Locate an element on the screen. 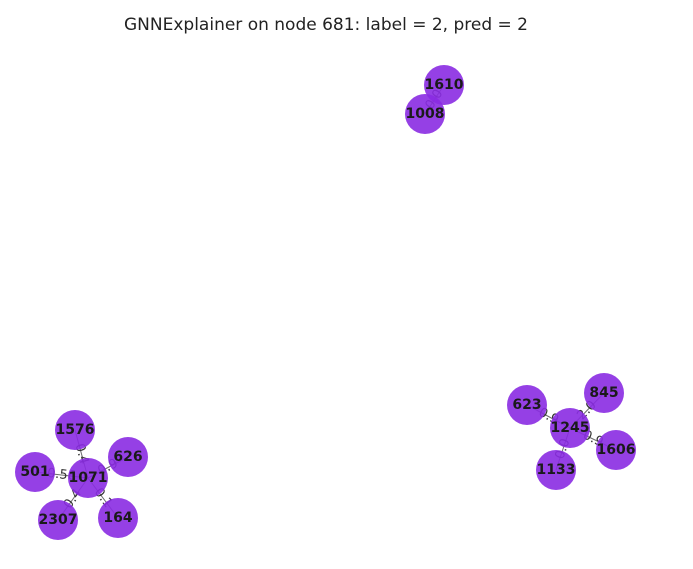  node-164: 164 is located at coordinates (118, 518).